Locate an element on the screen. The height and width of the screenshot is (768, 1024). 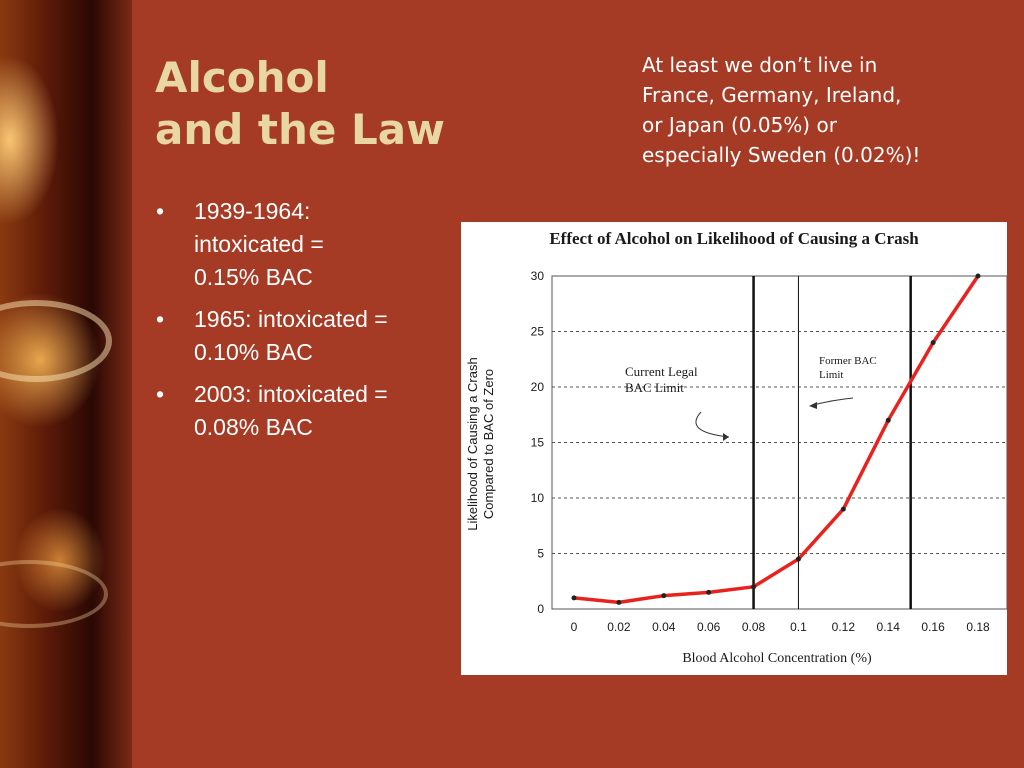
grid-lines is located at coordinates (779, 442).